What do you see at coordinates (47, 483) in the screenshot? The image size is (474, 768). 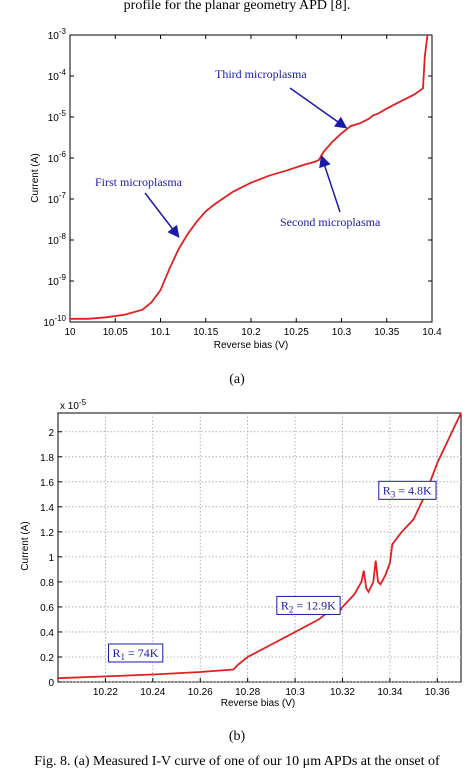 I see `chart-b-y-tick-label: 1.6` at bounding box center [47, 483].